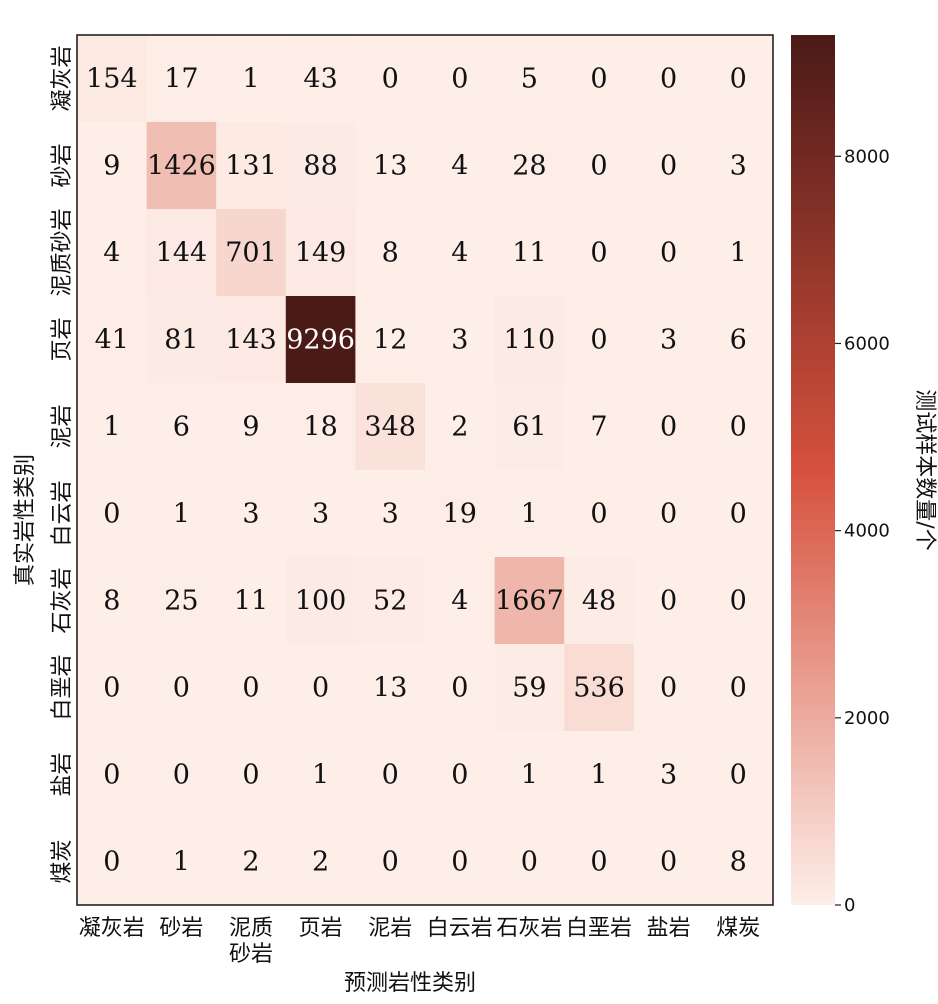 This screenshot has width=938, height=1004. I want to click on cell-value-label: 25, so click(181, 601).